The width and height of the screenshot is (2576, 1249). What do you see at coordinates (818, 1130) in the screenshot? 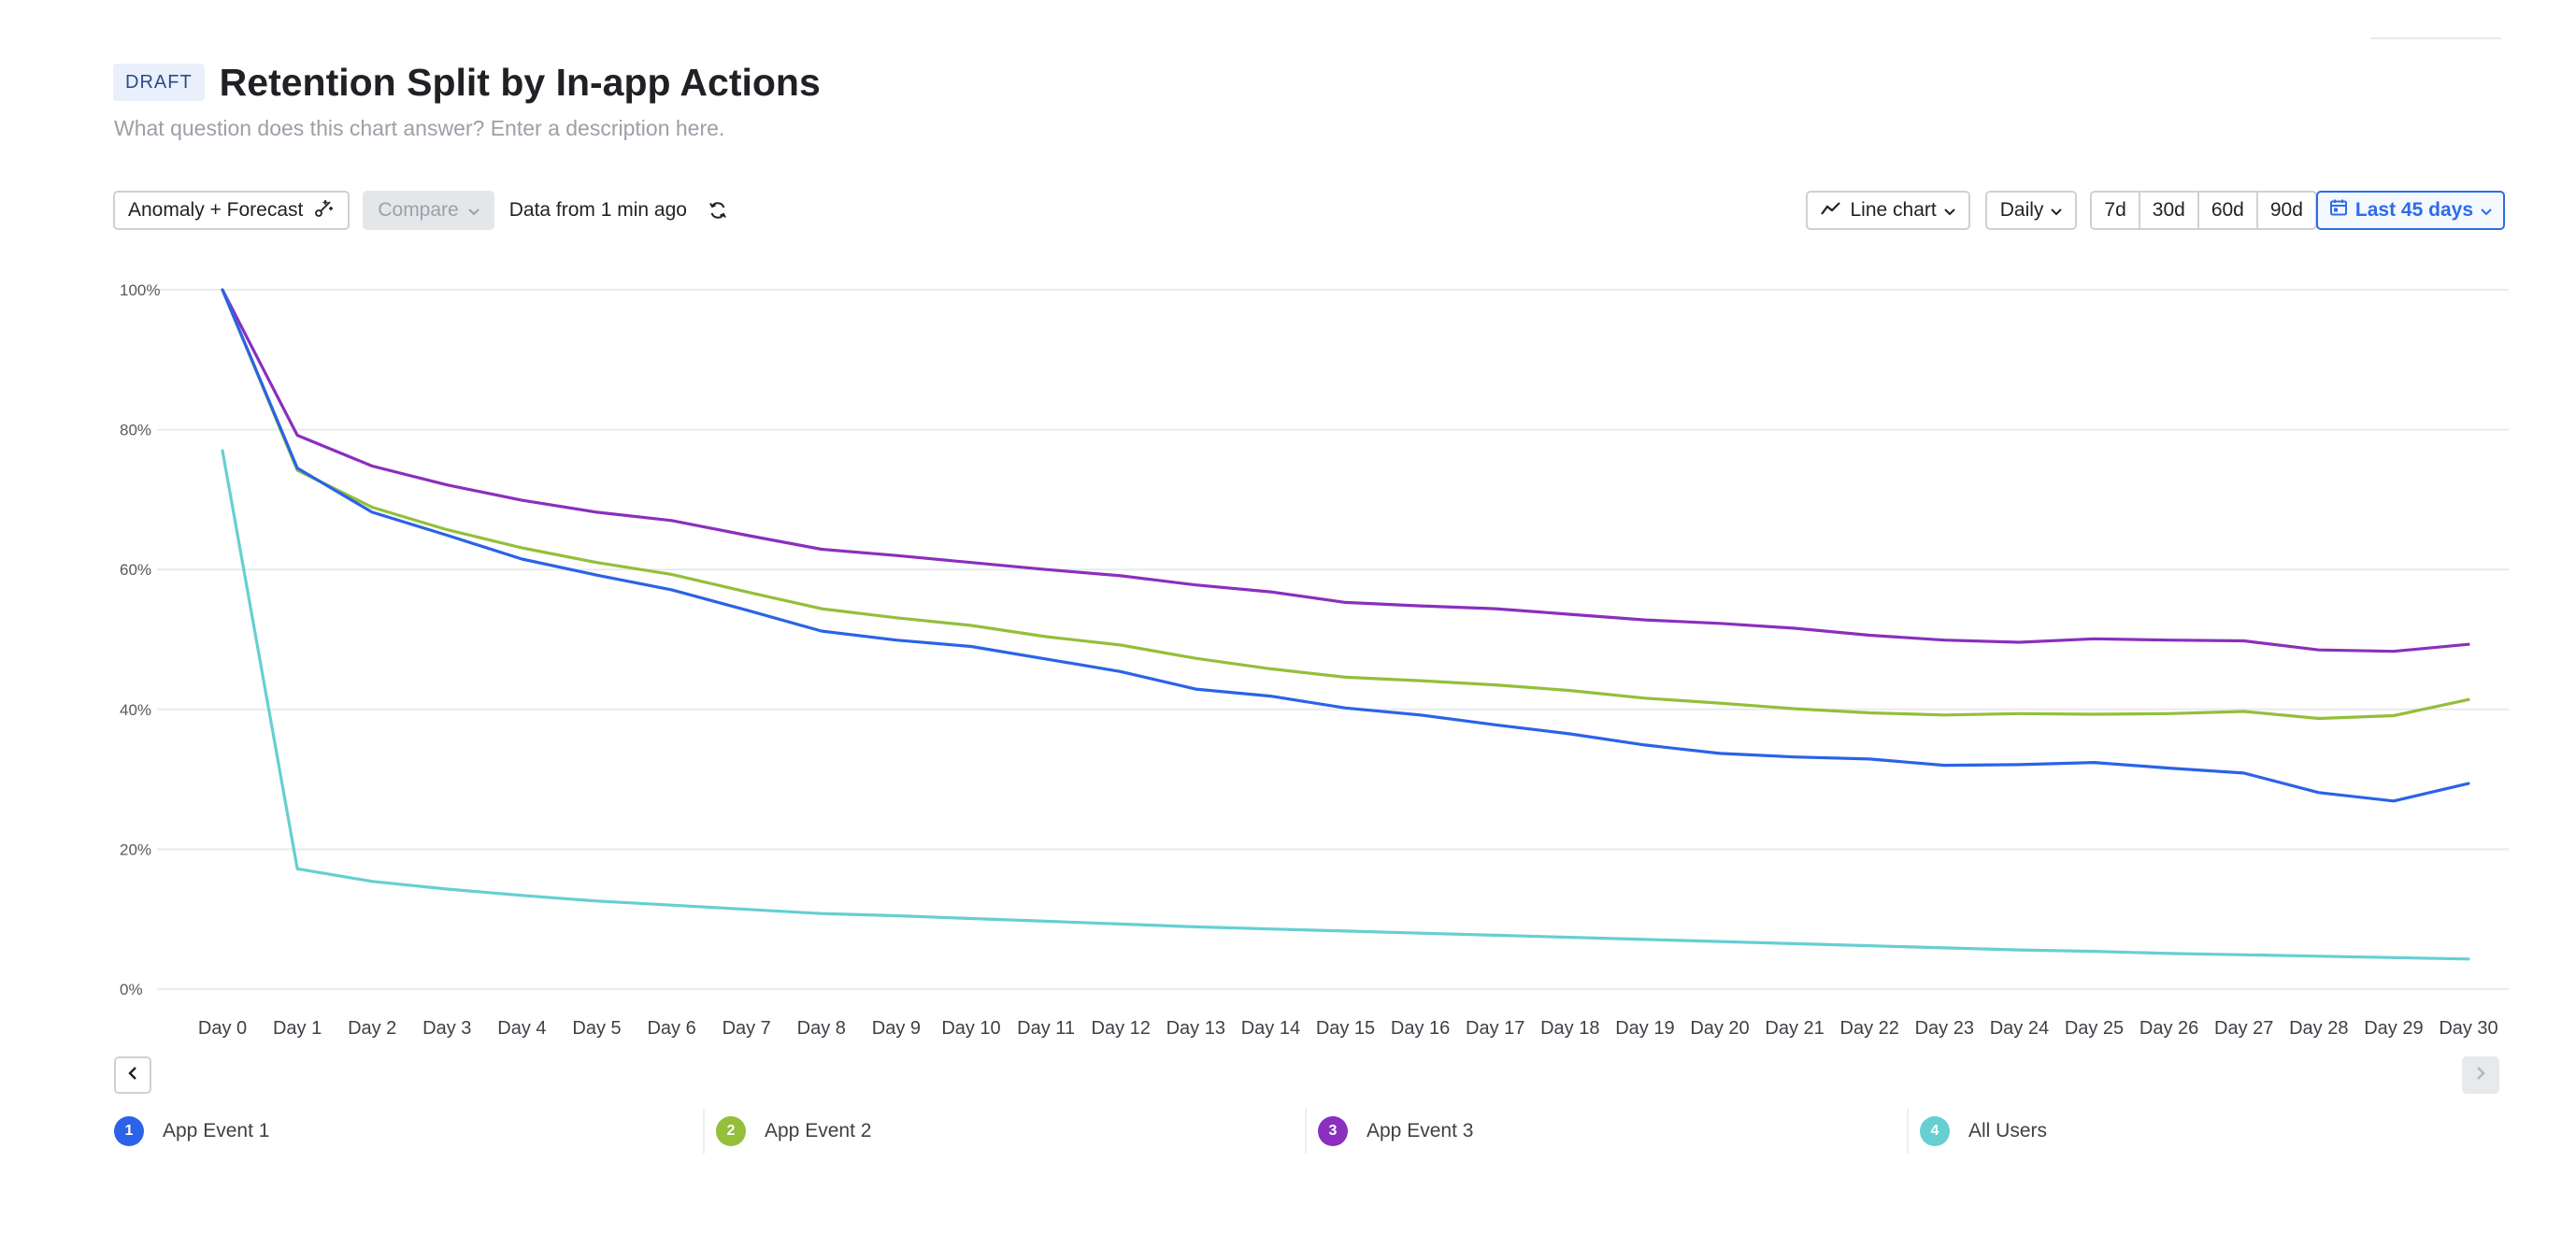
I see `legend-label: App Event 2` at bounding box center [818, 1130].